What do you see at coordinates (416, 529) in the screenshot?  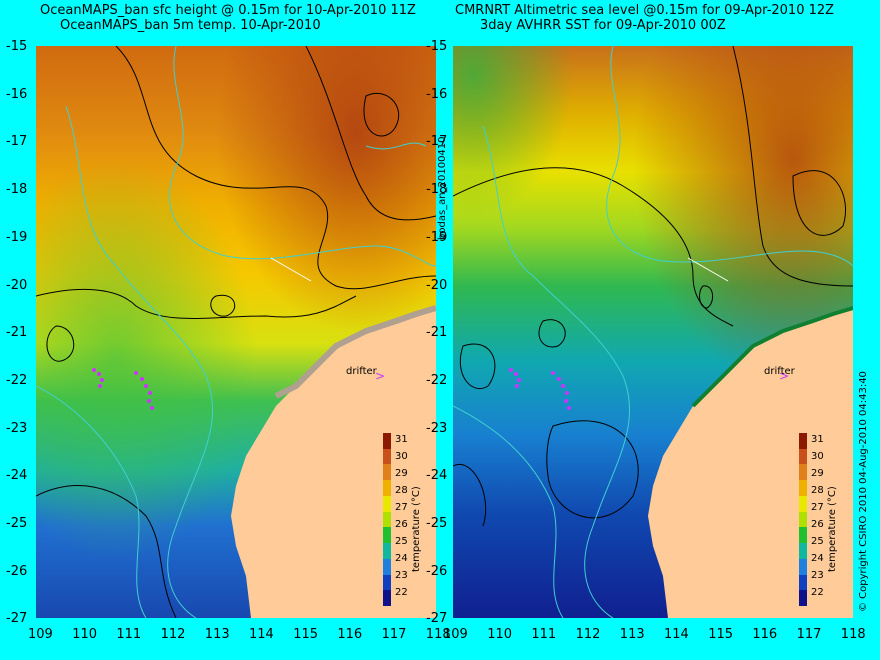 I see `left-colorbar-label: temperature (°C)` at bounding box center [416, 529].